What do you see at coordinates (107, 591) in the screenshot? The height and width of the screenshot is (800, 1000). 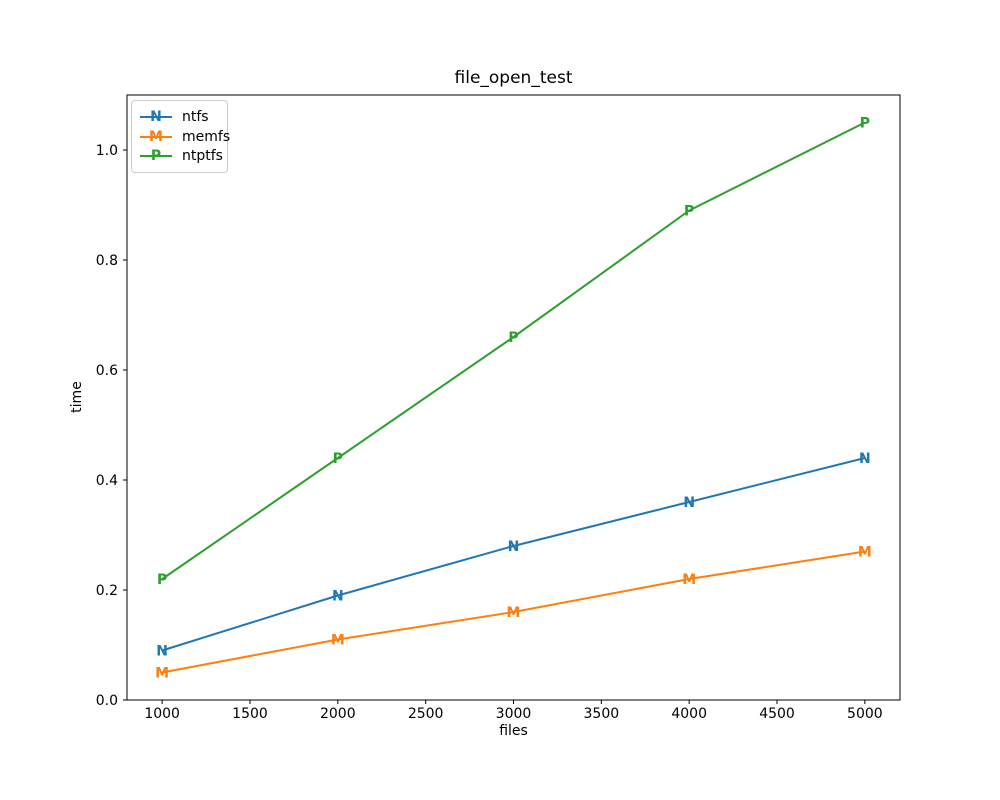 I see `y-tick-label: 0.2` at bounding box center [107, 591].